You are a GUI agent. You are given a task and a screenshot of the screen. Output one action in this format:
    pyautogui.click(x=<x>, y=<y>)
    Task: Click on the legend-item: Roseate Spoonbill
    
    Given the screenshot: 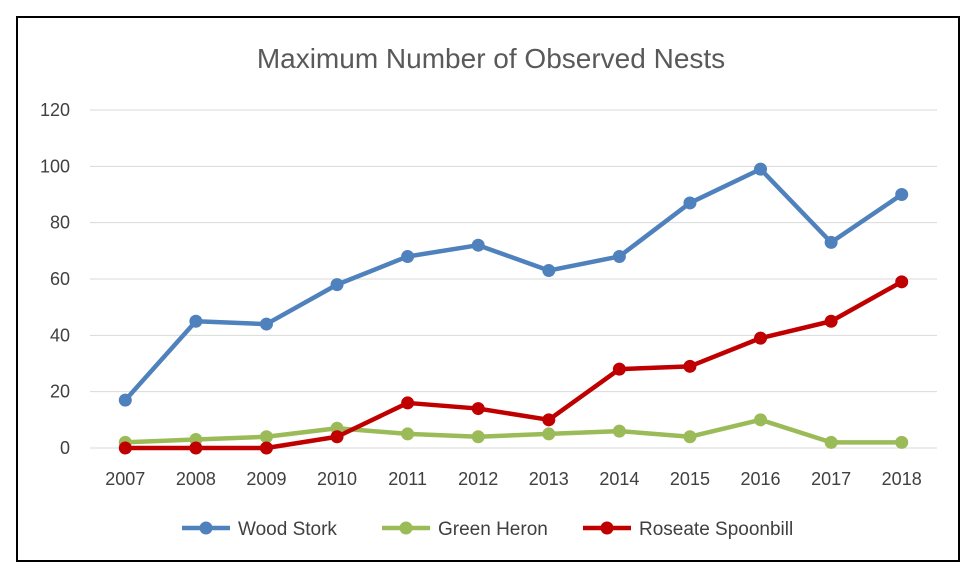 What is the action you would take?
    pyautogui.click(x=688, y=529)
    